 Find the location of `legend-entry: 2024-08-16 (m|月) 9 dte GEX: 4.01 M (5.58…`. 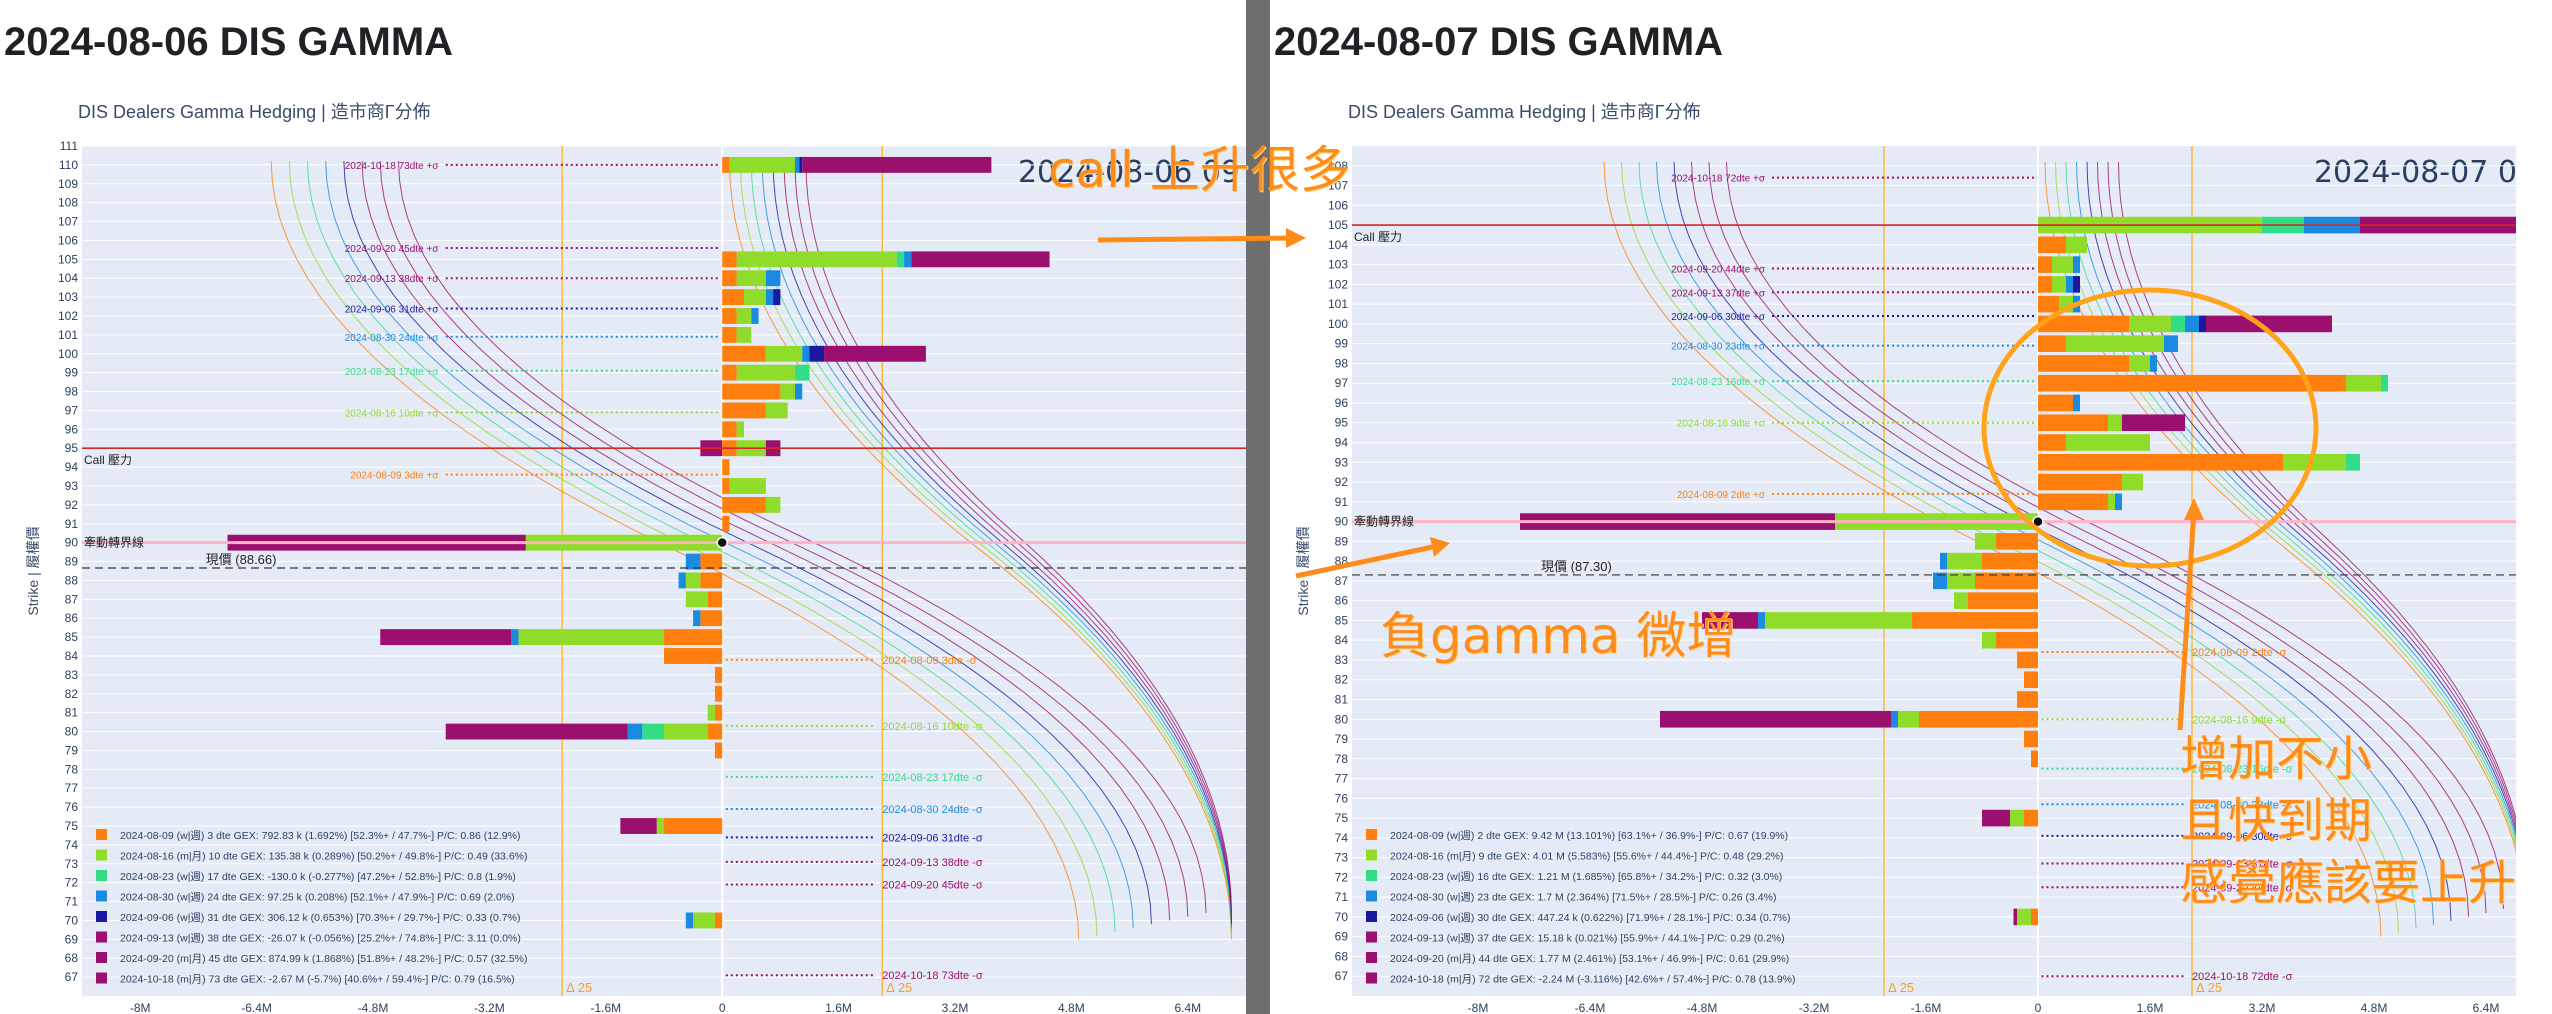

legend-entry: 2024-08-16 (m|月) 9 dte GEX: 4.01 M (5.58… is located at coordinates (1586, 857).